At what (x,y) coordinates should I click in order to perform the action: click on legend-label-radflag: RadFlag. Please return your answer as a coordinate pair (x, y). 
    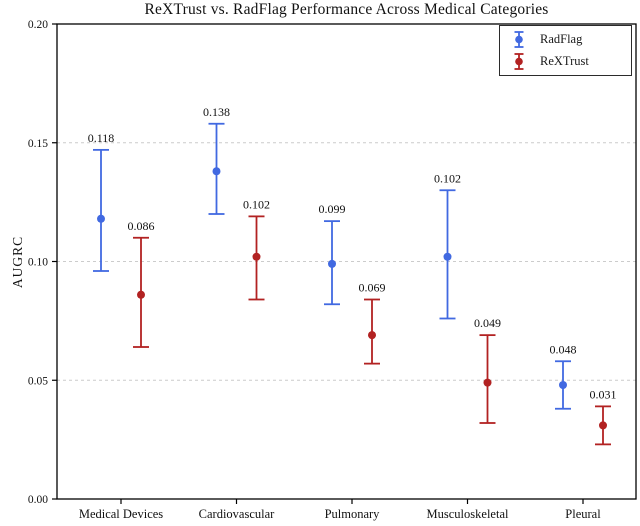
    Looking at the image, I should click on (561, 39).